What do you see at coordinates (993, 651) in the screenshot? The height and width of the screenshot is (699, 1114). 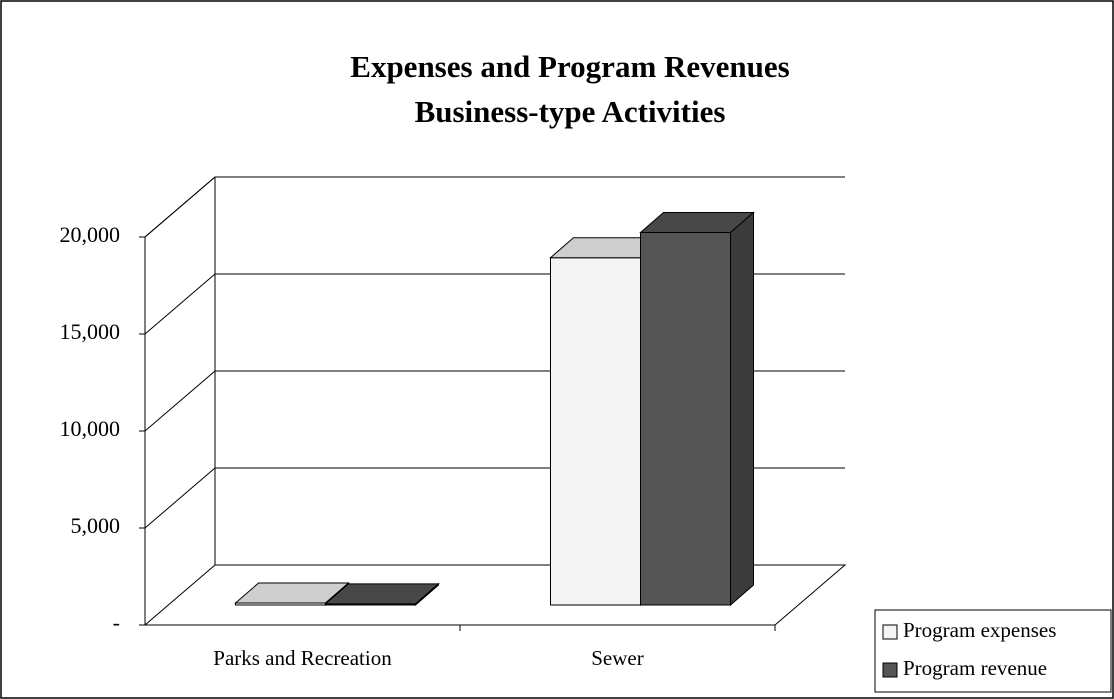 I see `legend-box` at bounding box center [993, 651].